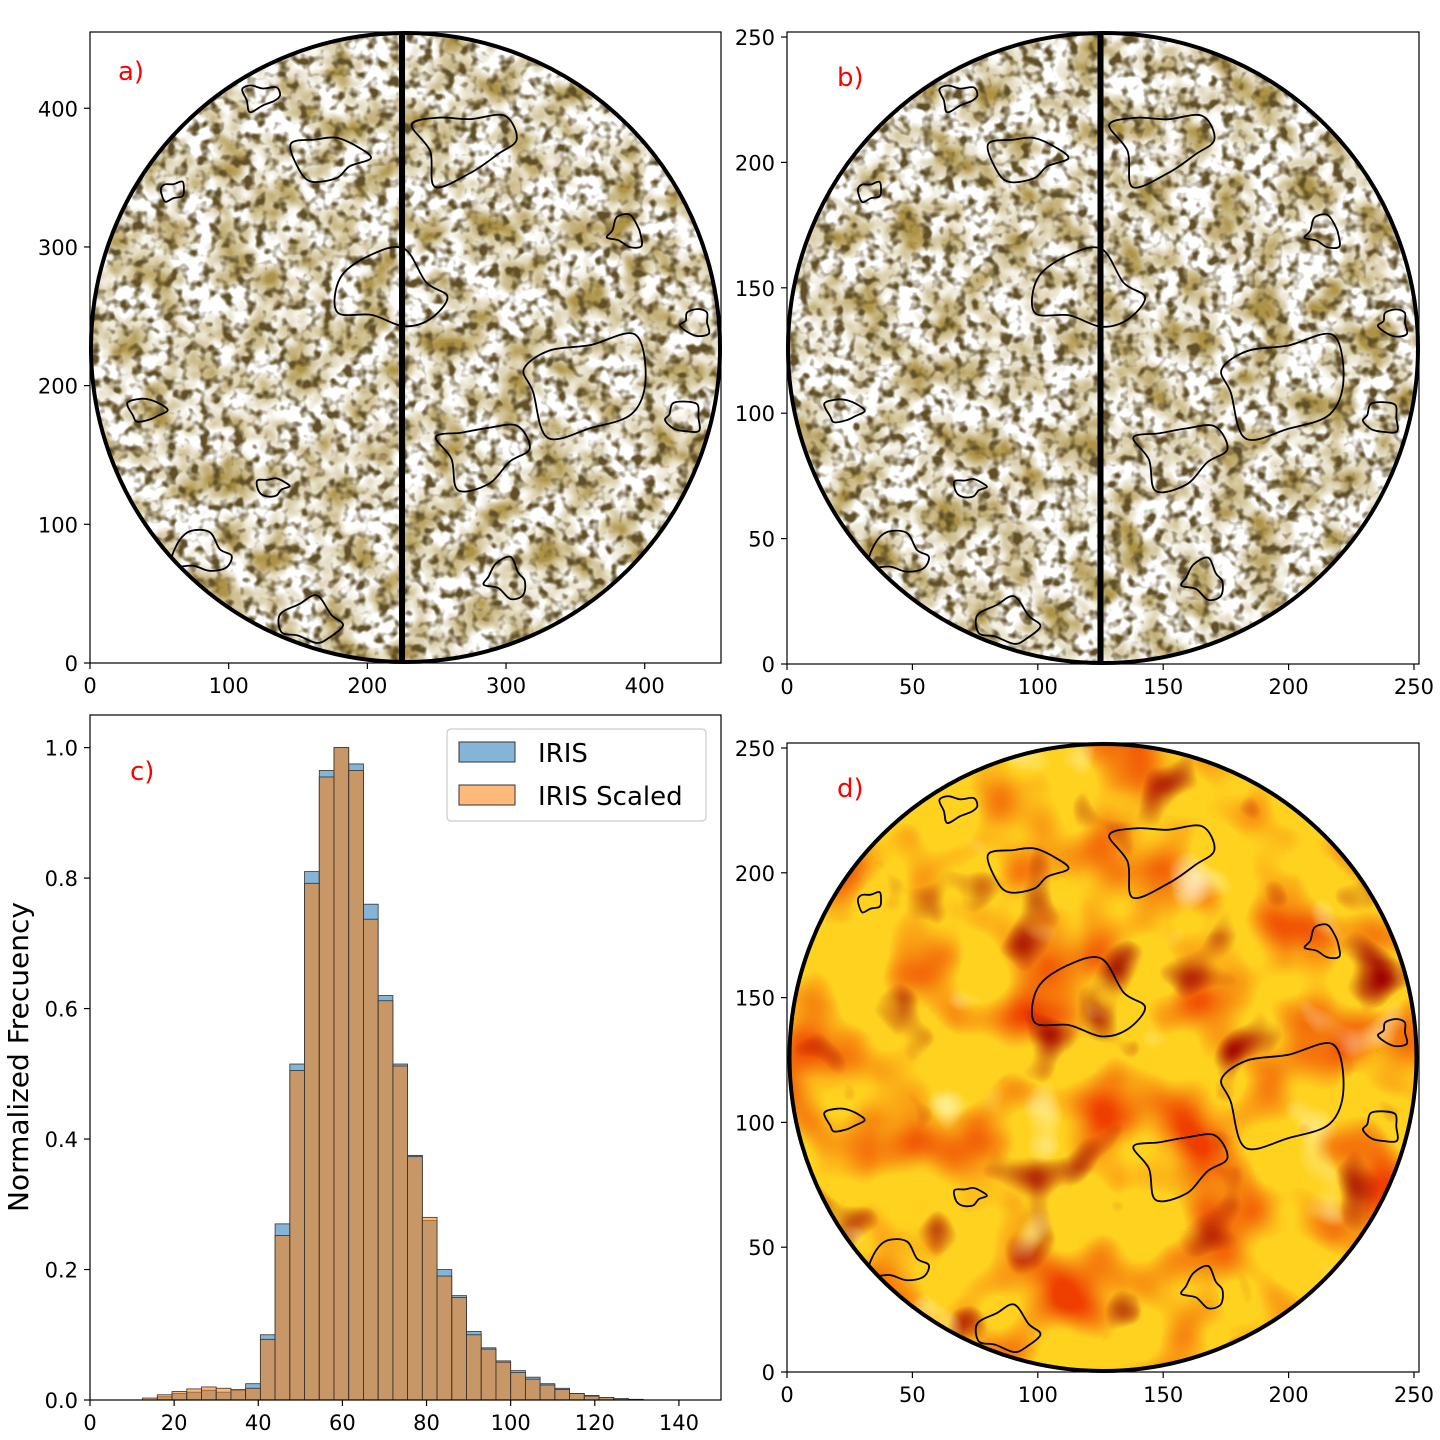 Image resolution: width=1440 pixels, height=1440 pixels. What do you see at coordinates (645, 686) in the screenshot?
I see `x-tick-label: 400` at bounding box center [645, 686].